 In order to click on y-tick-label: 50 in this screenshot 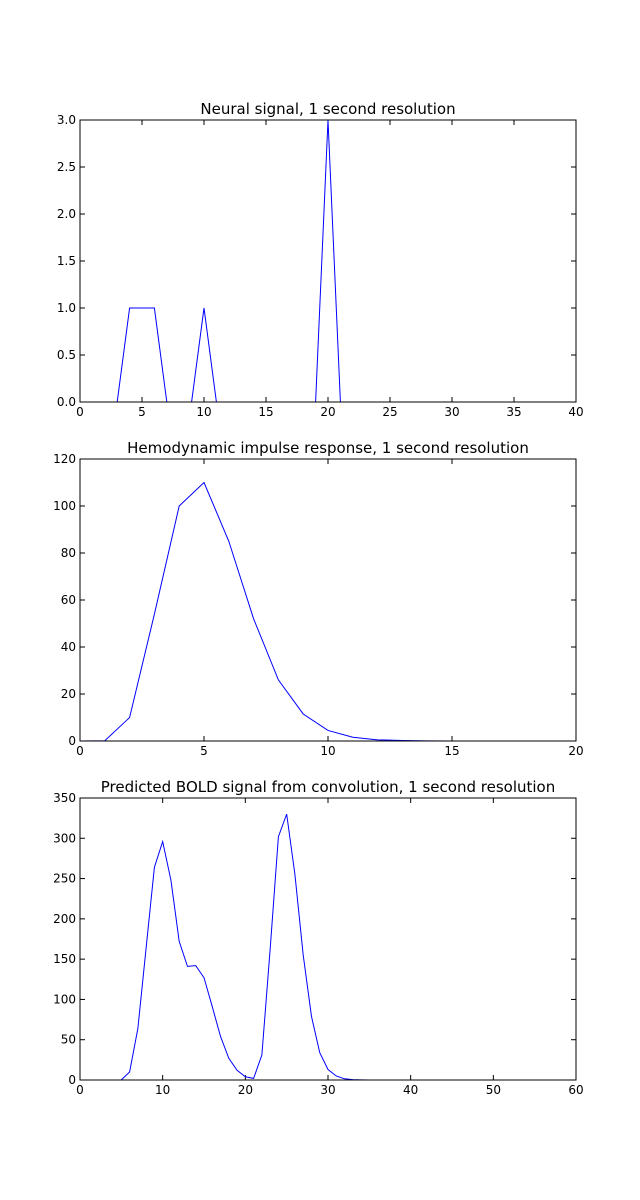, I will do `click(68, 1040)`.